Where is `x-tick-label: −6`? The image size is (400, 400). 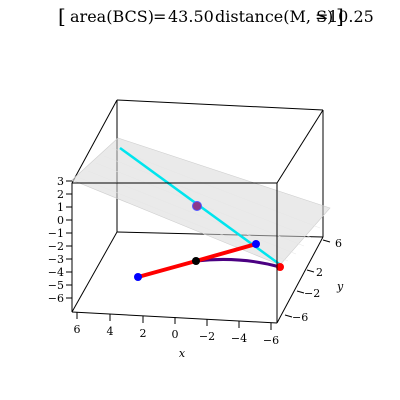
x-tick-label: −6 is located at coordinates (271, 340).